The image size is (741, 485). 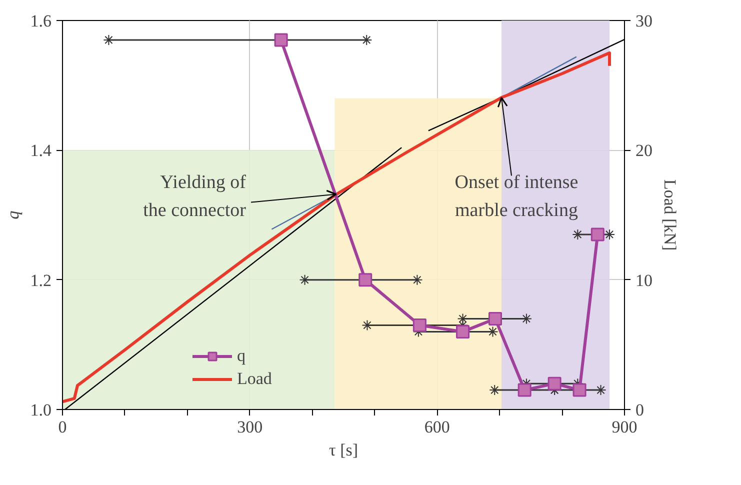 What do you see at coordinates (250, 427) in the screenshot?
I see `x-tick-label: 300` at bounding box center [250, 427].